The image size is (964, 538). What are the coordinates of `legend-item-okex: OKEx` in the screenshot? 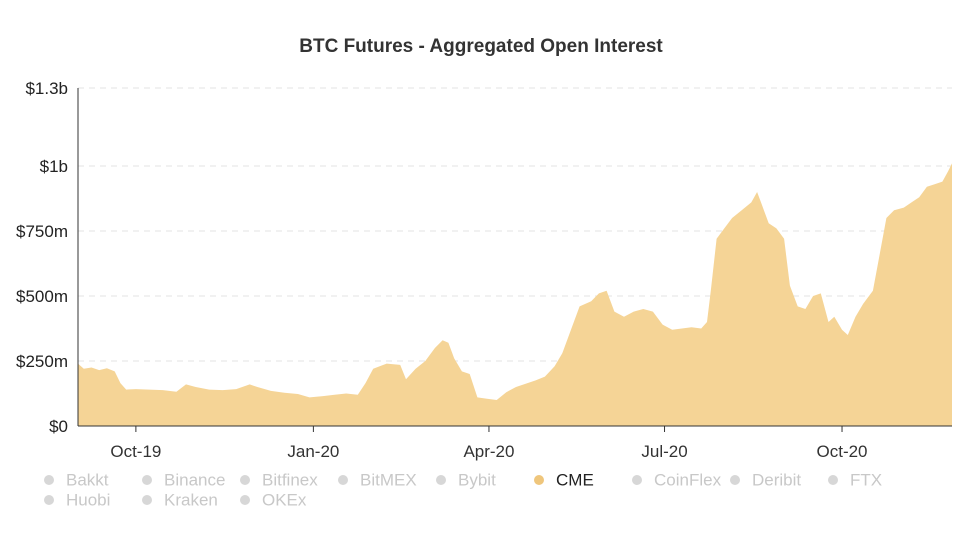 It's located at (273, 500).